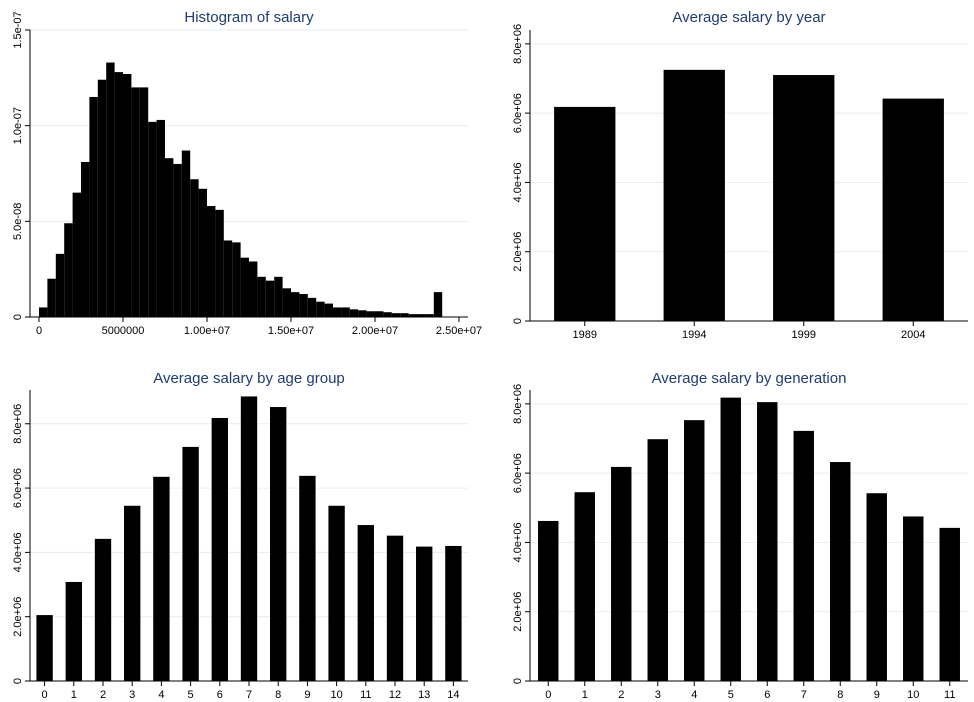  Describe the element at coordinates (585, 335) in the screenshot. I see `x-tick-label: 1989` at that location.